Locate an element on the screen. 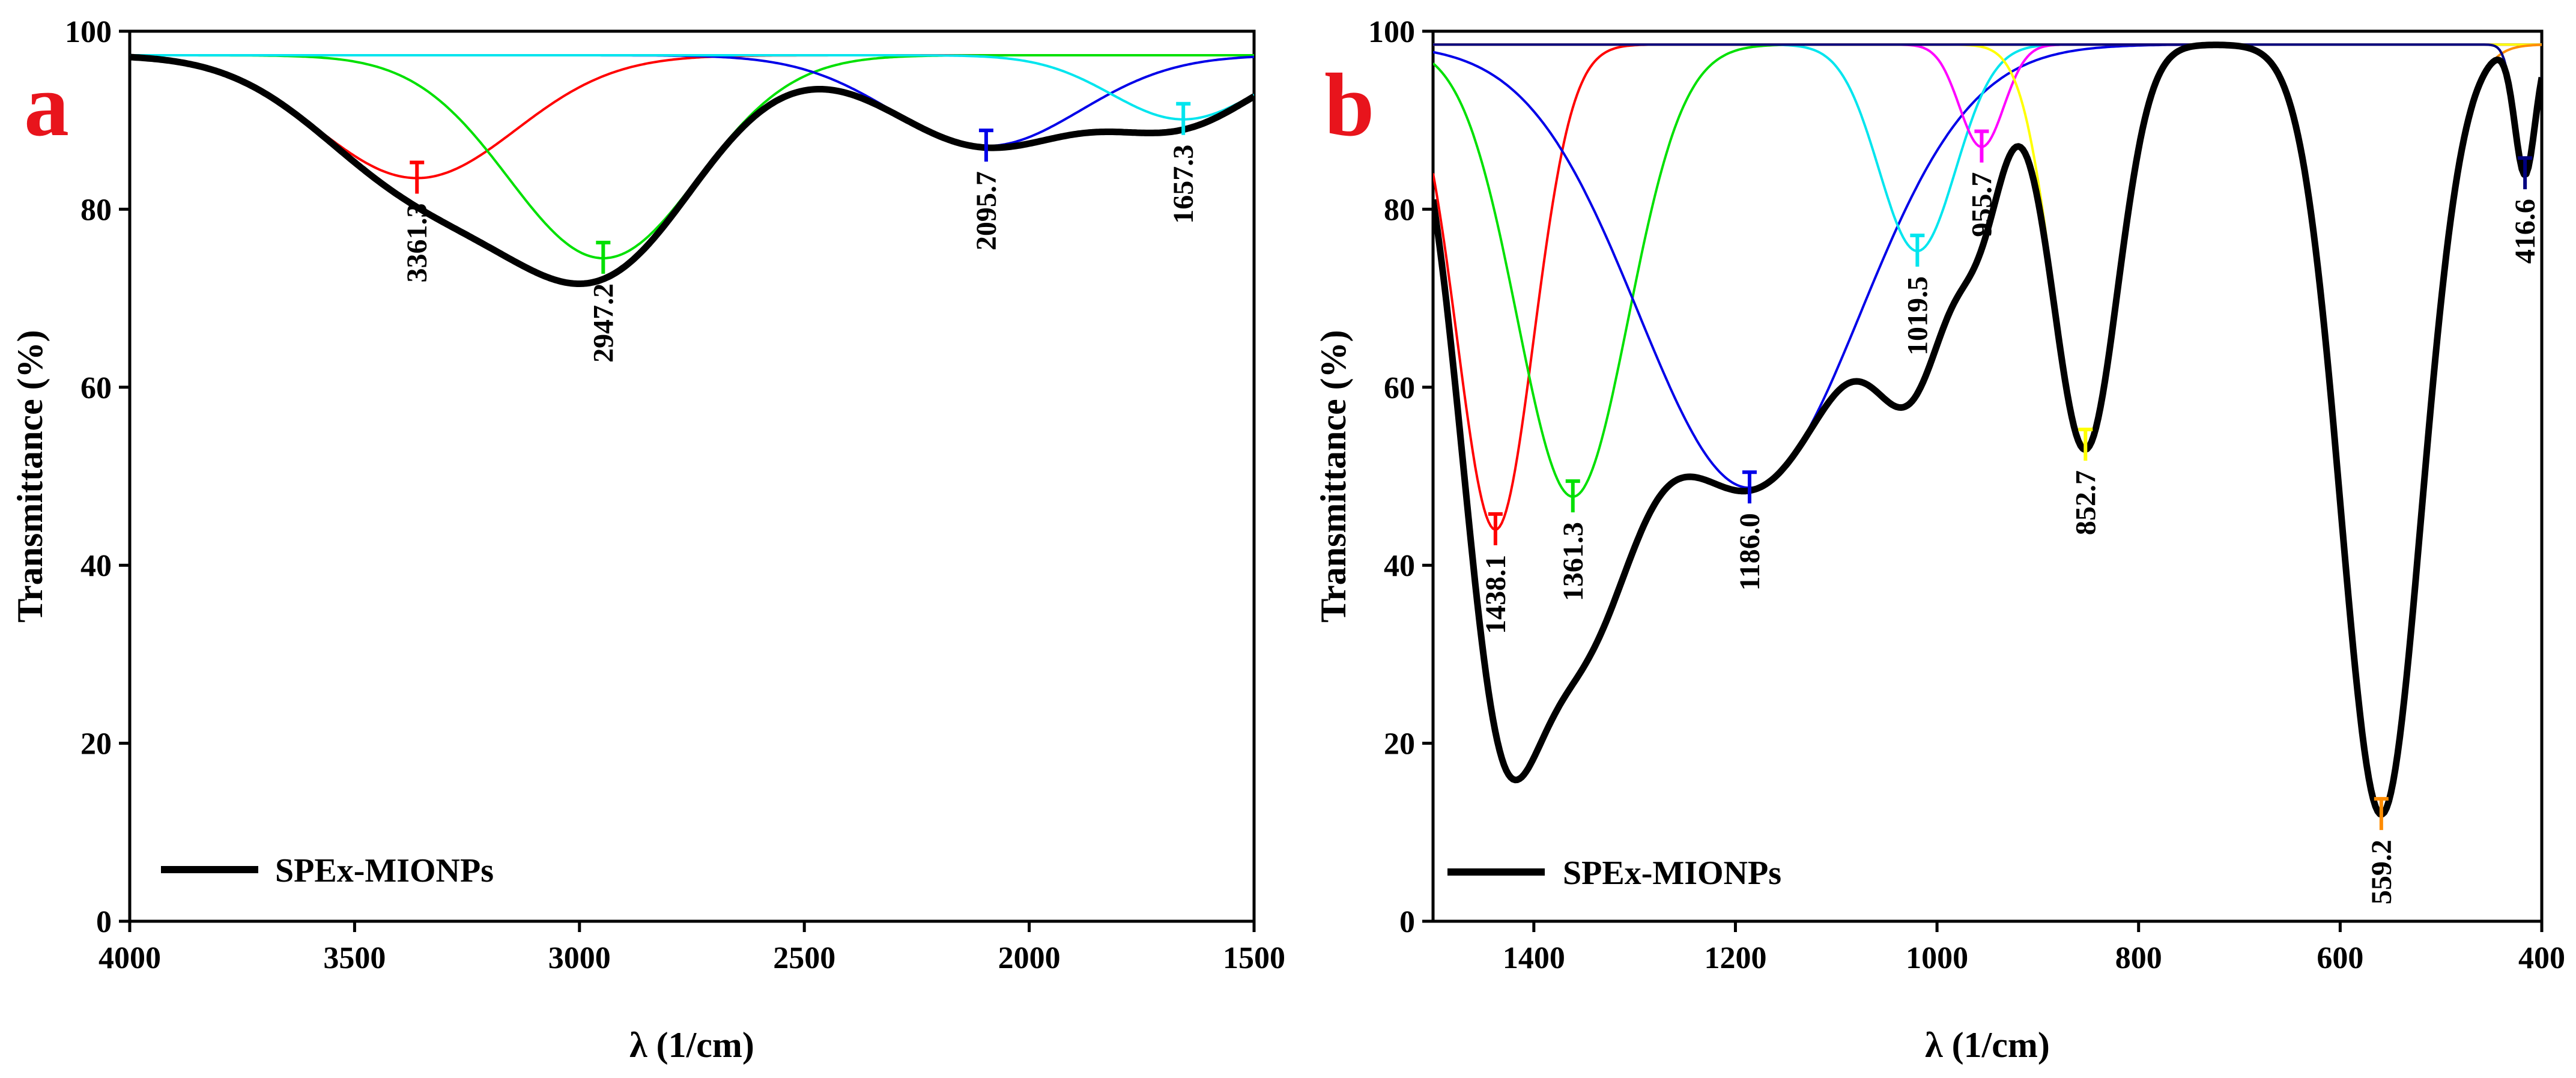 The image size is (2576, 1078). x-tick-label-3500: 3500 is located at coordinates (354, 958).